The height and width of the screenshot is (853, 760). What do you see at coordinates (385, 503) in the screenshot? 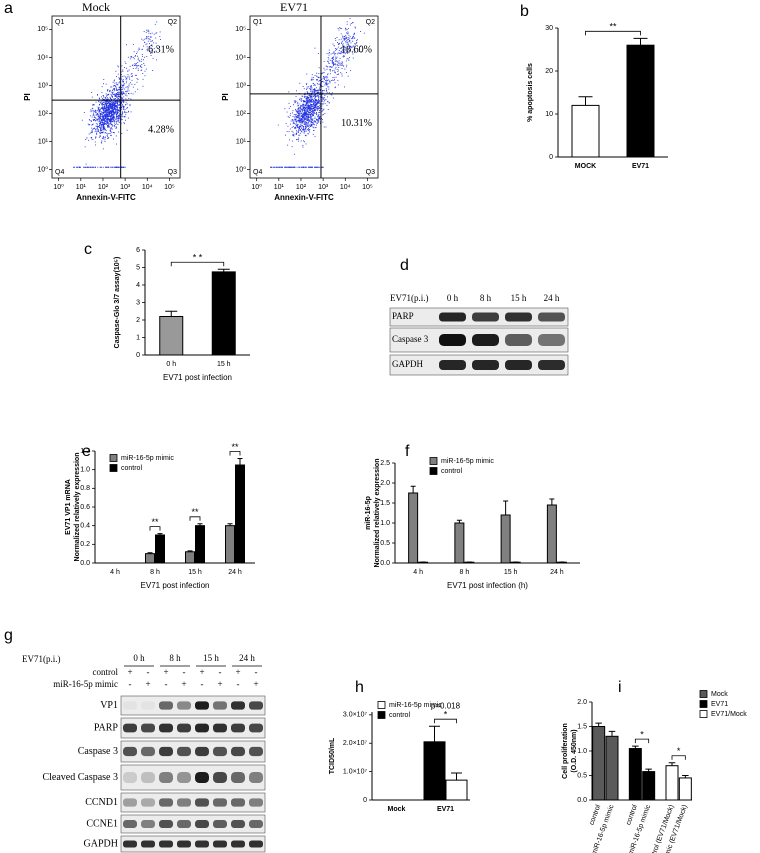
I see `y-tick-label: 1.5` at bounding box center [385, 503].